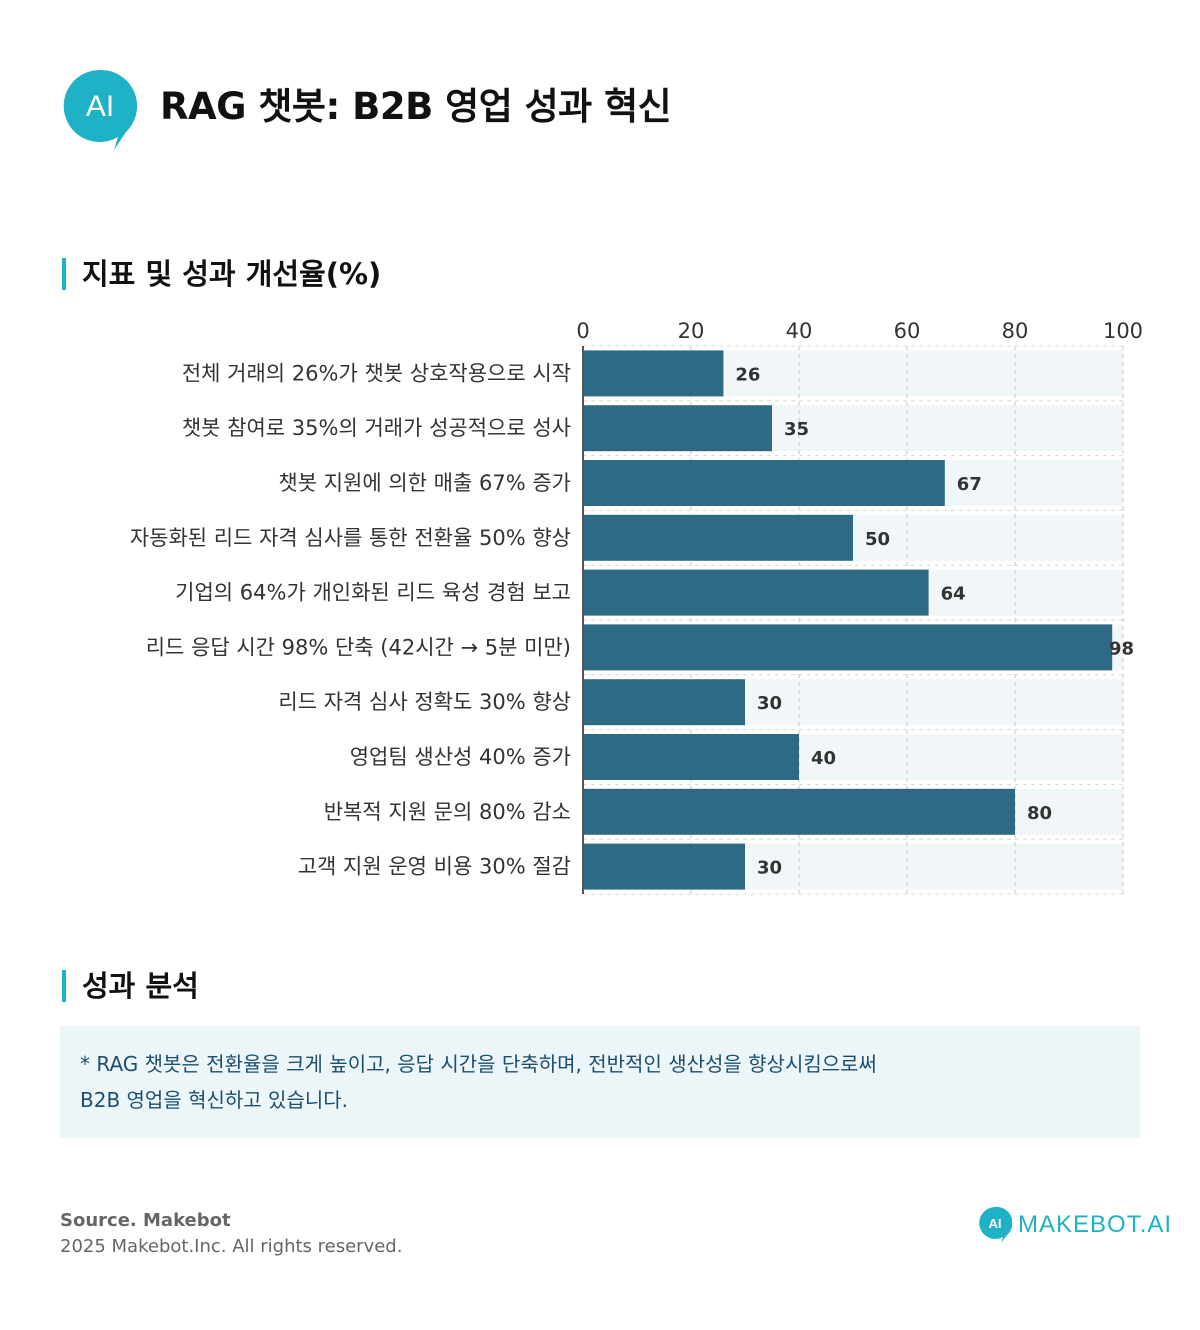 The image size is (1200, 1330). I want to click on value-label: 35, so click(796, 429).